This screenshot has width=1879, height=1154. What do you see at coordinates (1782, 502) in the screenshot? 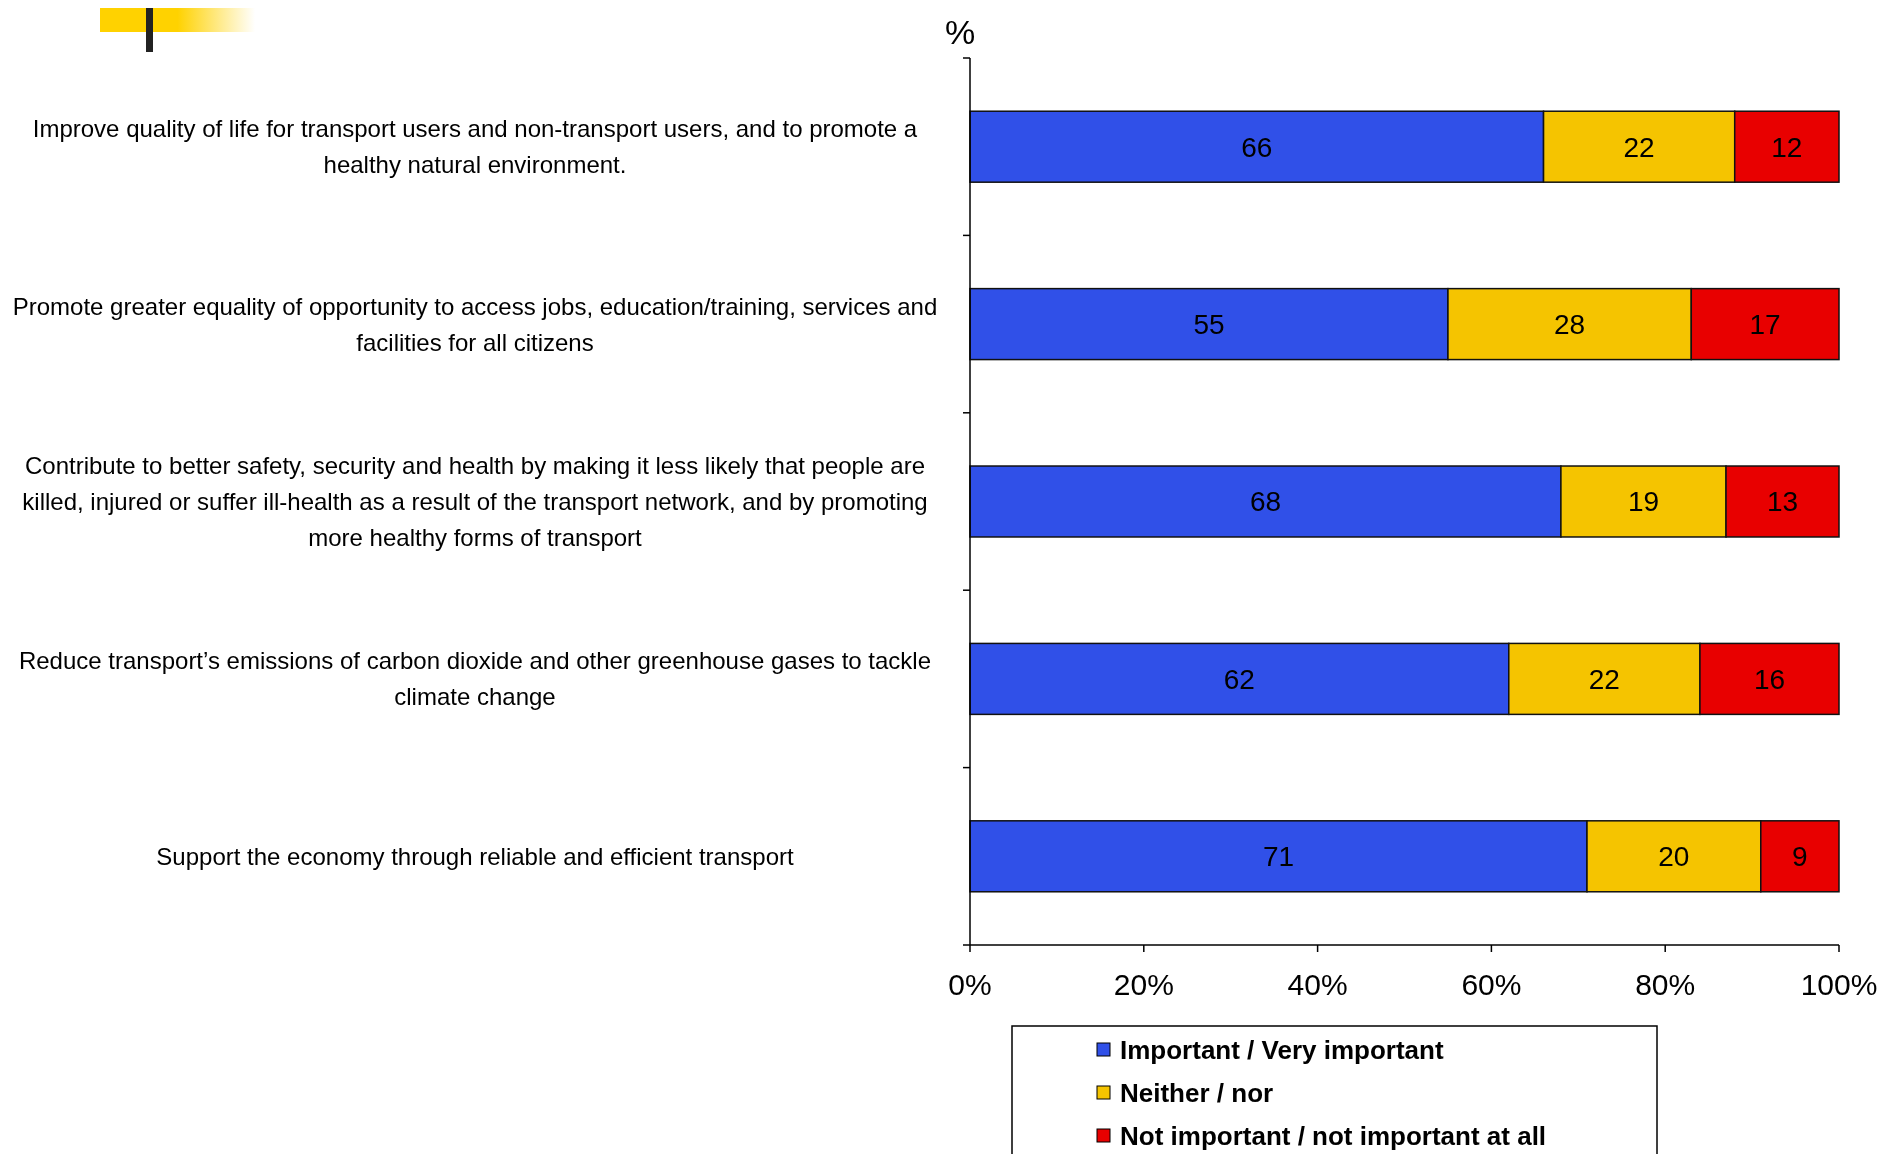
I see `data-label: 13` at bounding box center [1782, 502].